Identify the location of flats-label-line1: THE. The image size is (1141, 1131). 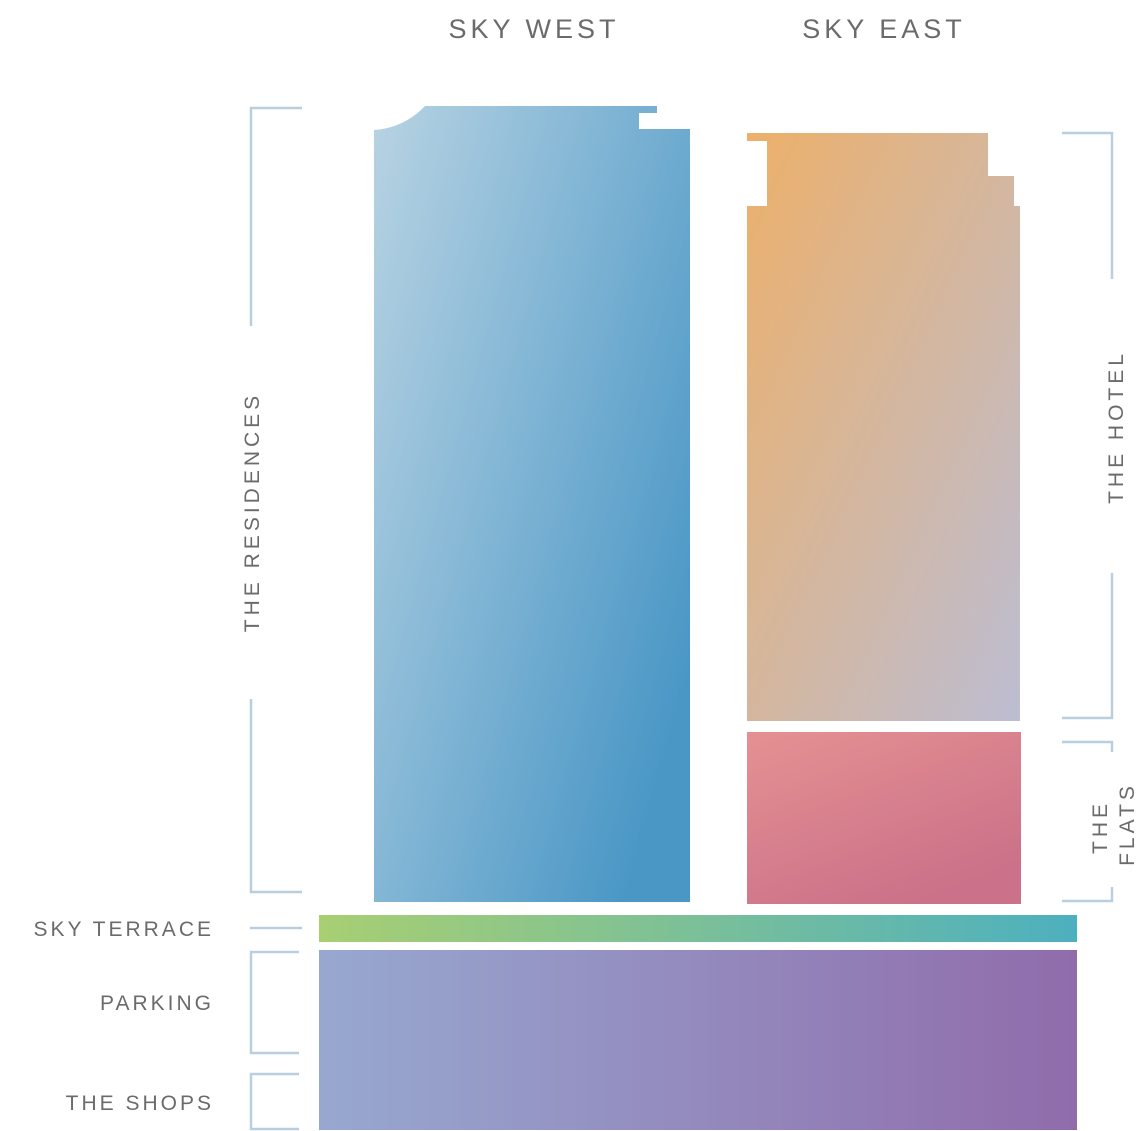
(1100, 827).